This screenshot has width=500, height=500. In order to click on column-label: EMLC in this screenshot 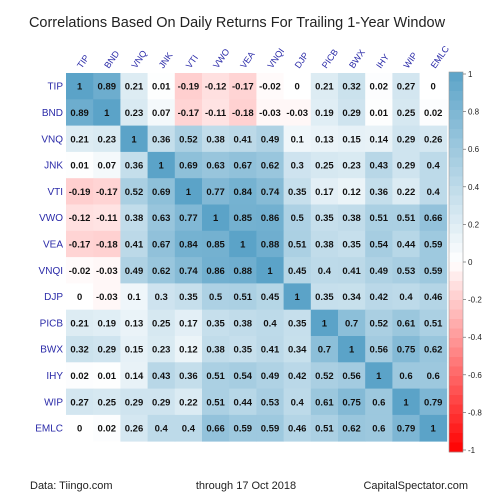, I will do `click(440, 57)`.